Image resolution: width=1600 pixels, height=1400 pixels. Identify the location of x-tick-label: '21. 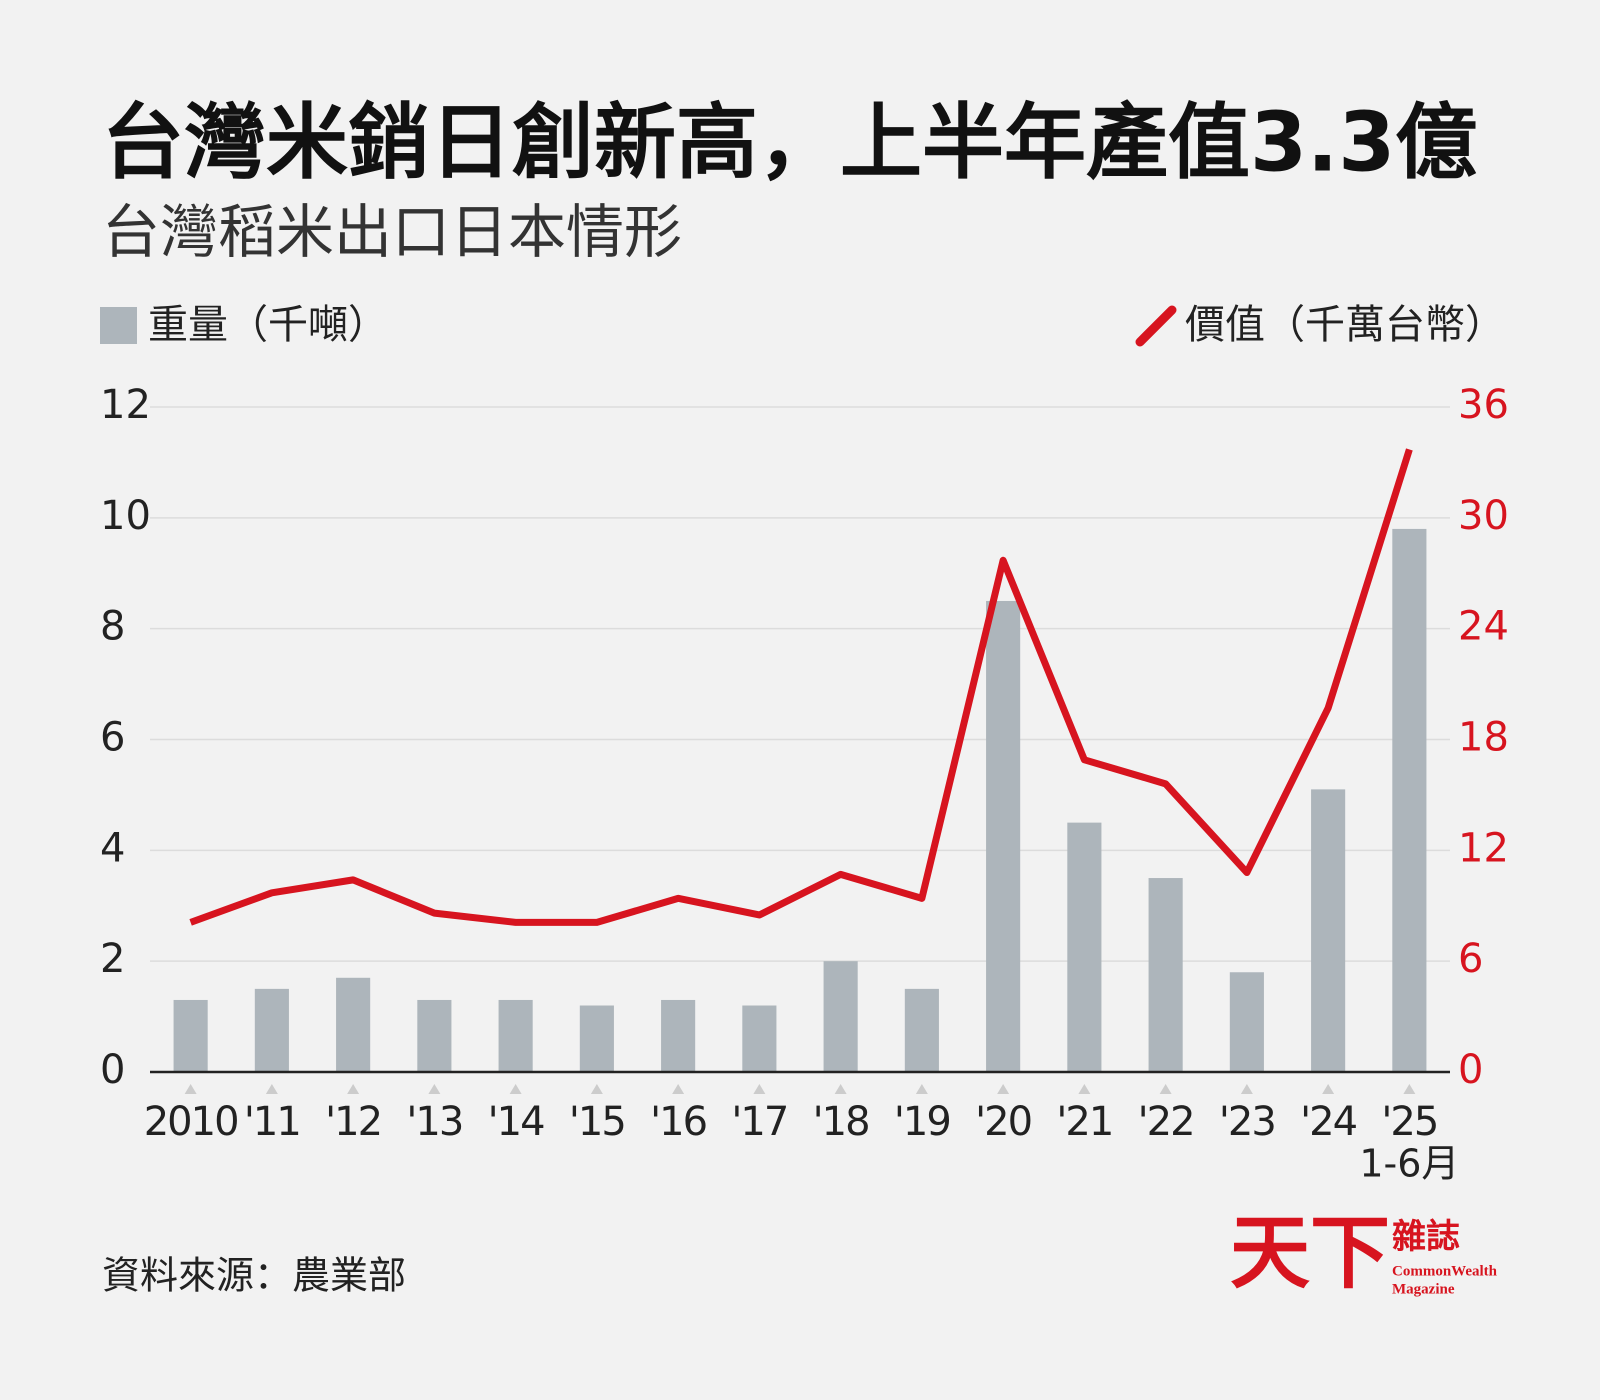
(1084, 1122).